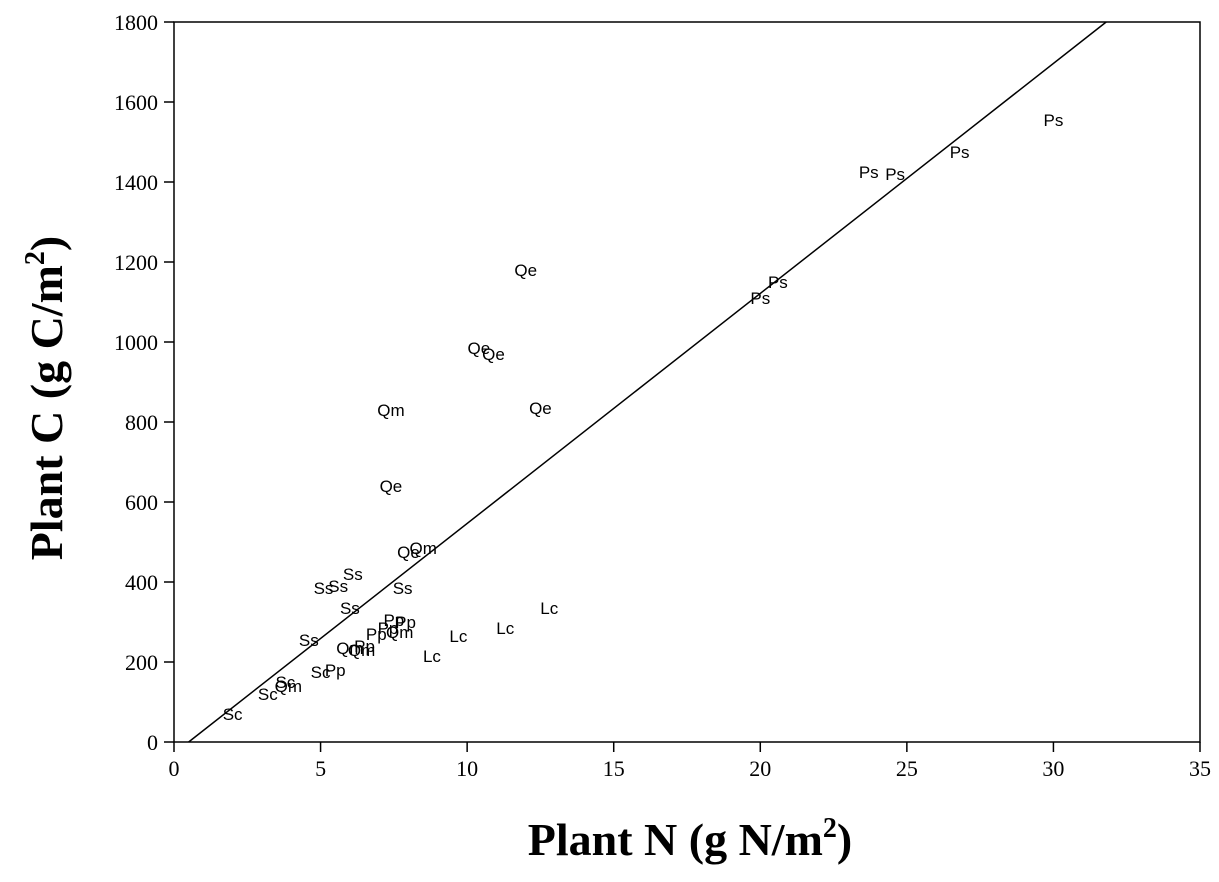 The height and width of the screenshot is (882, 1219). I want to click on y-tick-label: 1800, so click(136, 22).